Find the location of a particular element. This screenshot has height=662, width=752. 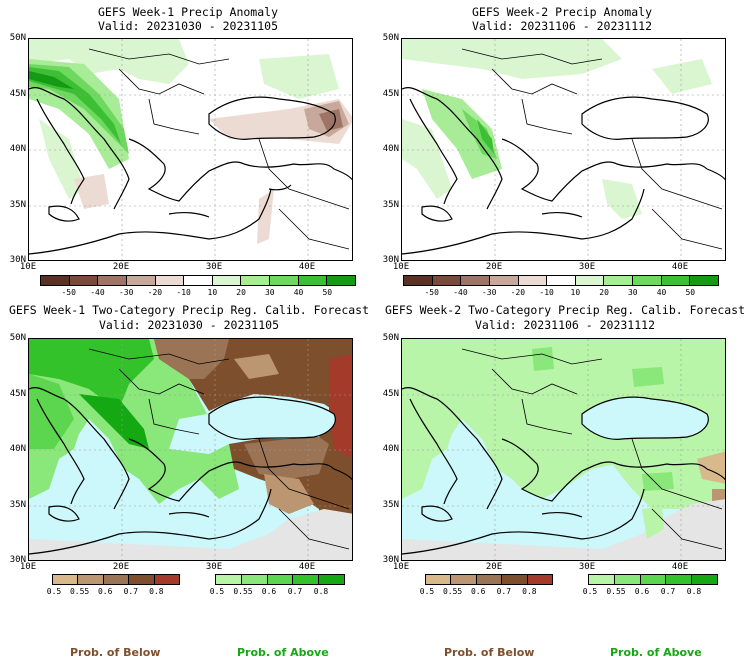

below-colorbar is located at coordinates (489, 579).